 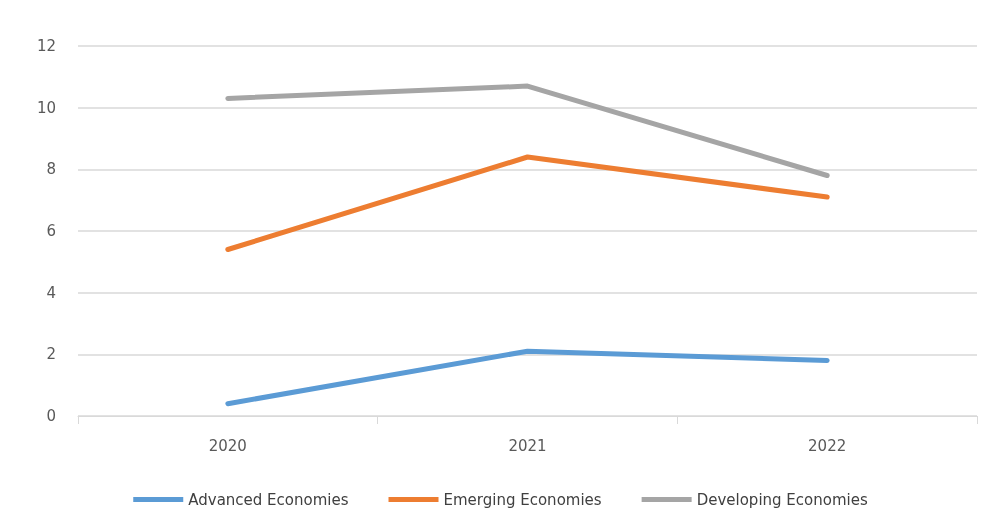 I want to click on y-tick-label: 10, so click(x=46, y=107).